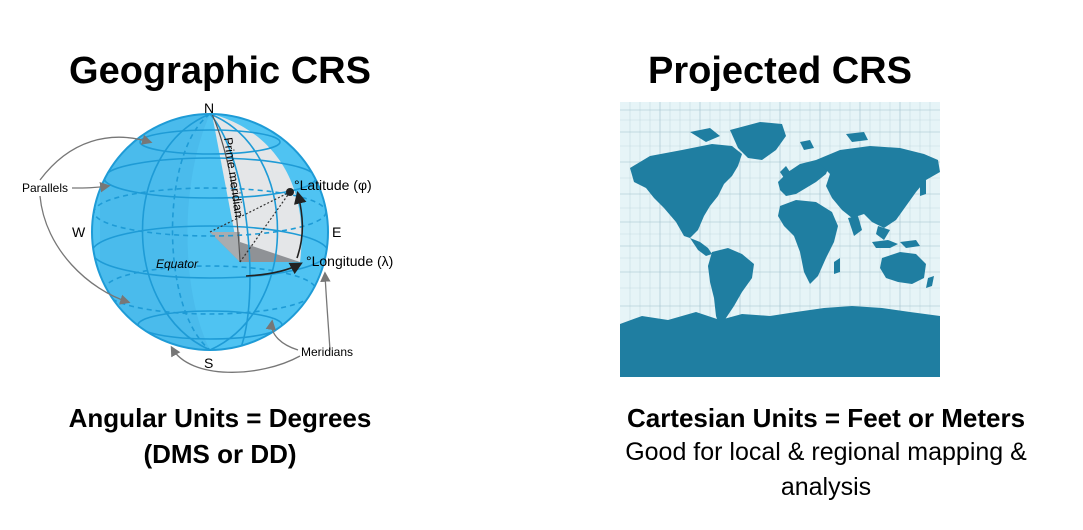  Describe the element at coordinates (327, 352) in the screenshot. I see `meridians-label: Meridians` at that location.